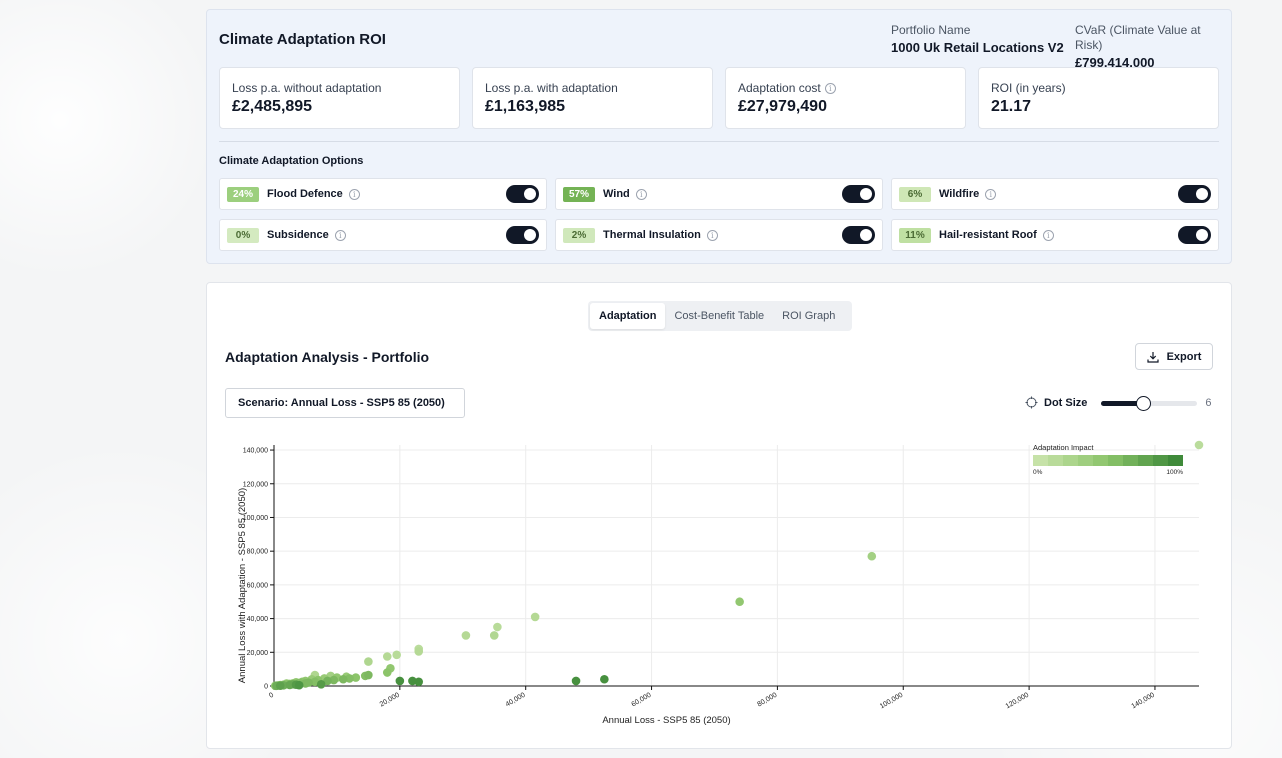  I want to click on hail-resistant-roof-toggle, so click(1194, 235).